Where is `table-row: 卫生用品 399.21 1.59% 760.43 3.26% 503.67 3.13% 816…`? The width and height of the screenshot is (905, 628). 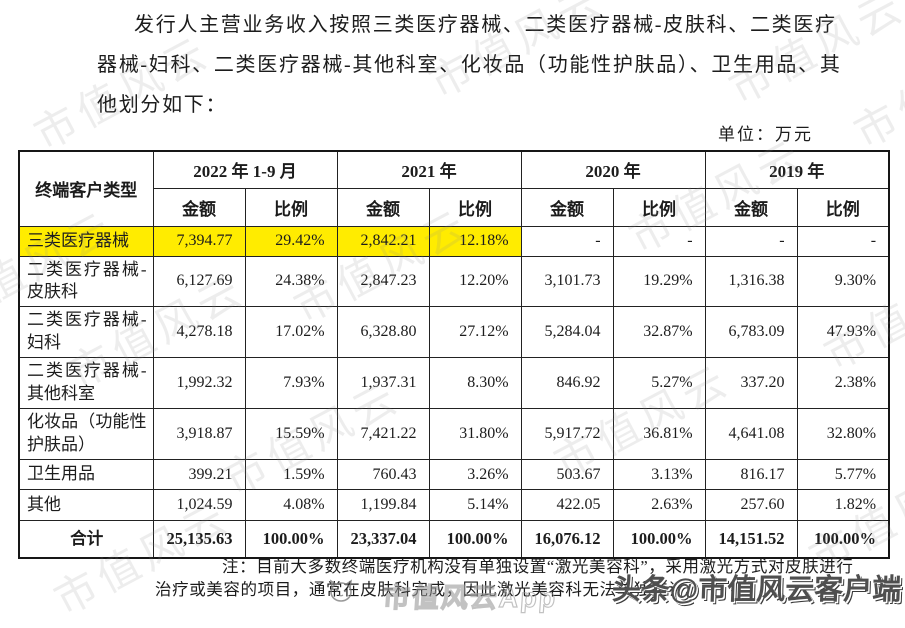 table-row: 卫生用品 399.21 1.59% 760.43 3.26% 503.67 3.13% 816… is located at coordinates (454, 474).